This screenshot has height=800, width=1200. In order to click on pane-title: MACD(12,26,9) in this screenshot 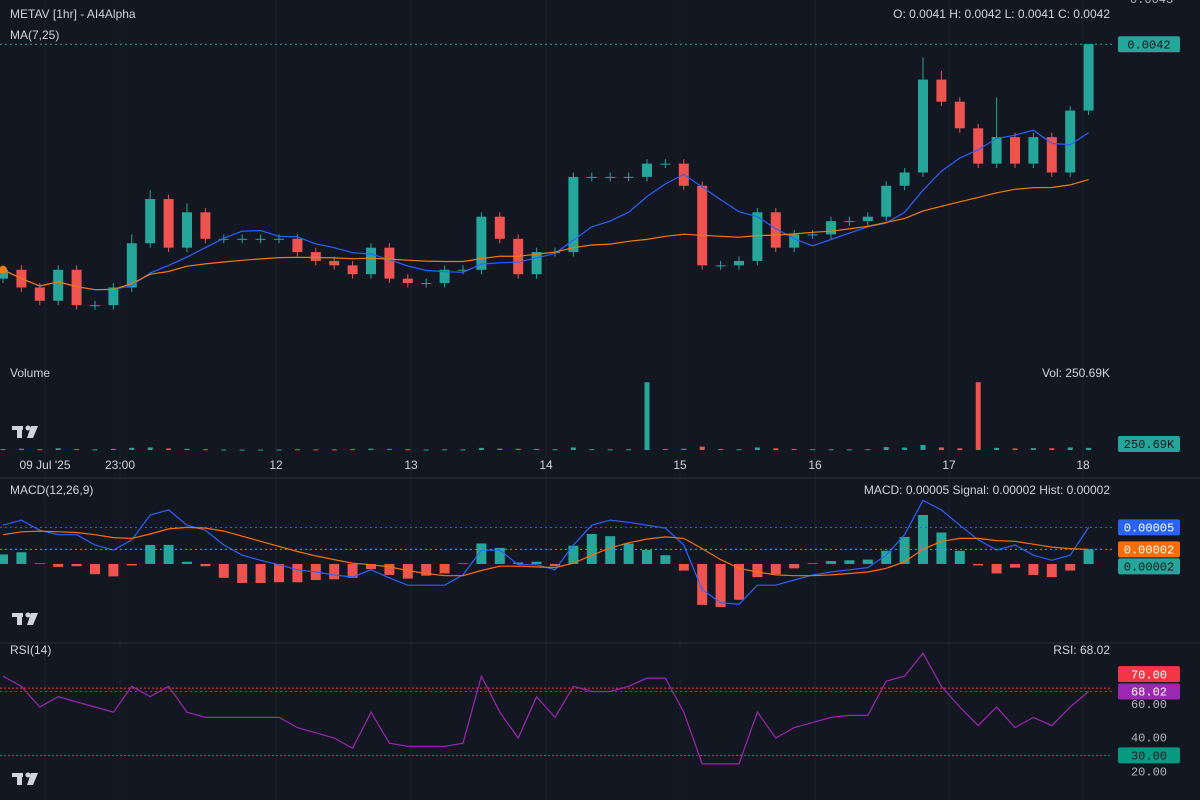, I will do `click(51, 490)`.